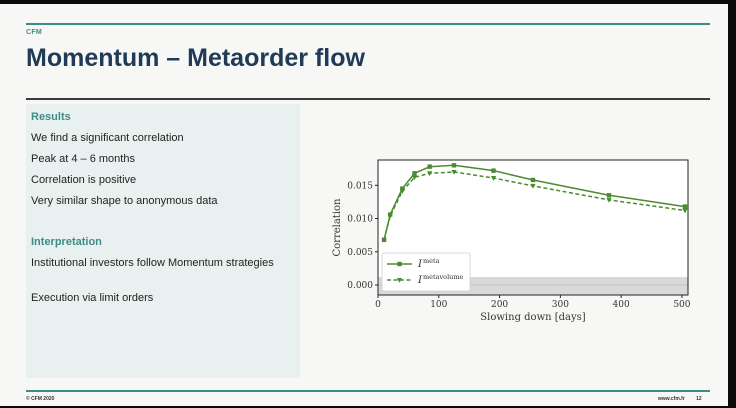 This screenshot has width=736, height=408. I want to click on x-tick-label: 400, so click(621, 305).